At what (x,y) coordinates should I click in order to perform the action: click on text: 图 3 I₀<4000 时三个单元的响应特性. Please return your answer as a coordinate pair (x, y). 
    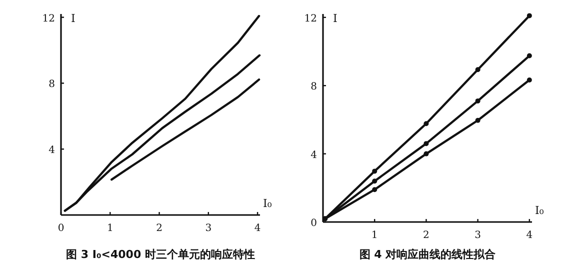
    Looking at the image, I should click on (160, 254).